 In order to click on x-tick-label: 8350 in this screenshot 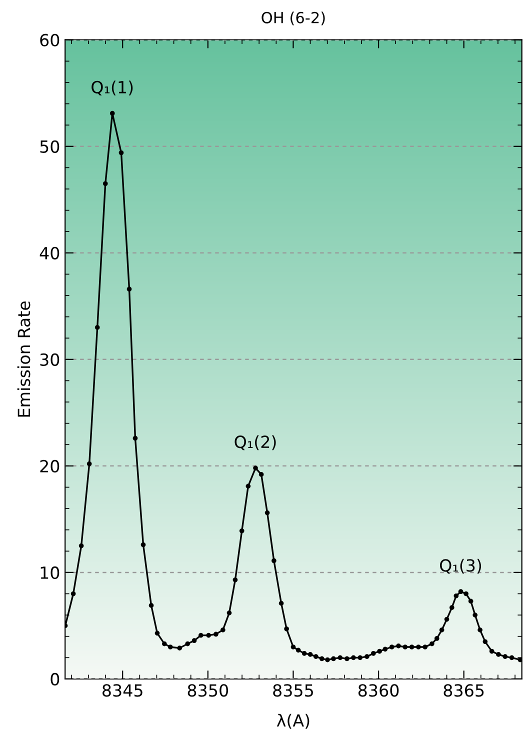, I will do `click(208, 690)`.